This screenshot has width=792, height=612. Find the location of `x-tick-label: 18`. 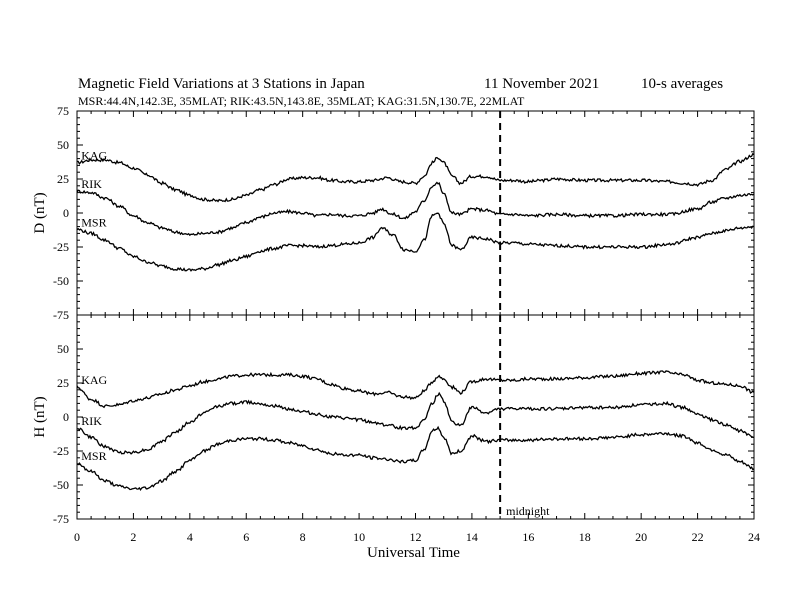

x-tick-label: 18 is located at coordinates (585, 537).